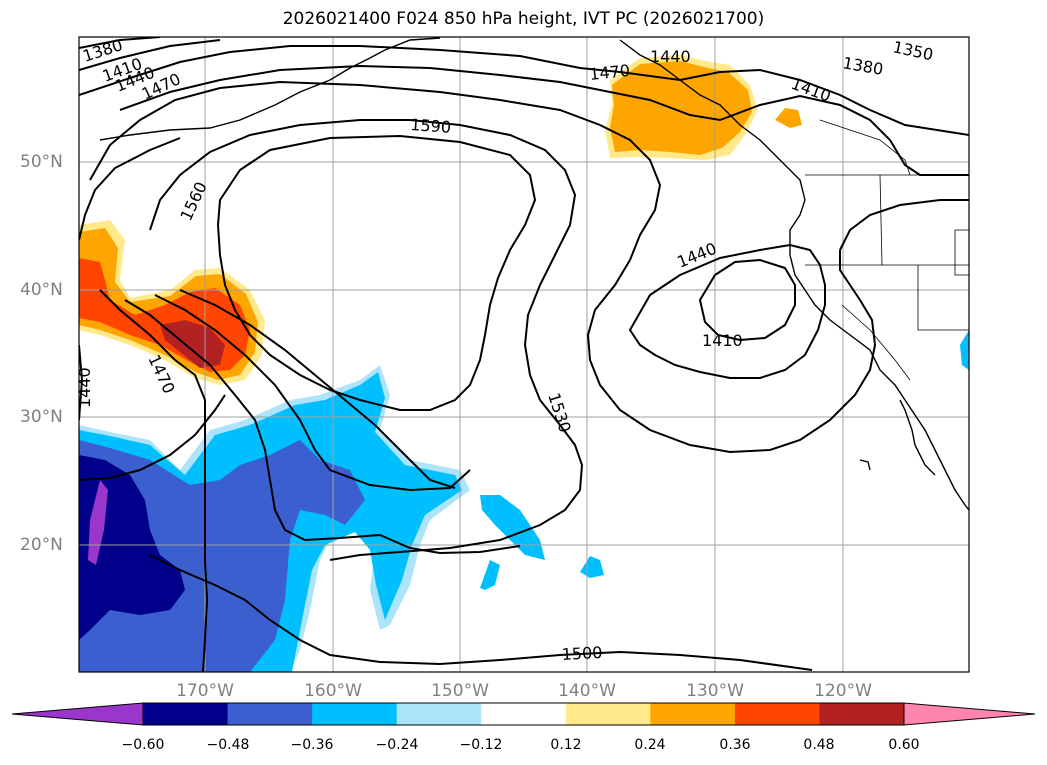 The image size is (1047, 765). What do you see at coordinates (205, 691) in the screenshot?
I see `lon-label: 170°W` at bounding box center [205, 691].